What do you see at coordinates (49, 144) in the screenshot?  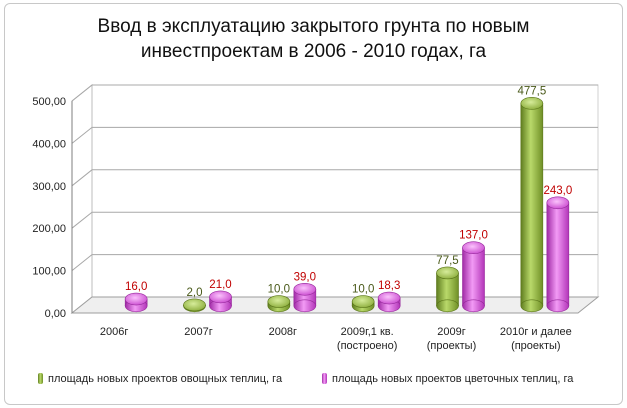 I see `y-tick-label: 400,00` at bounding box center [49, 144].